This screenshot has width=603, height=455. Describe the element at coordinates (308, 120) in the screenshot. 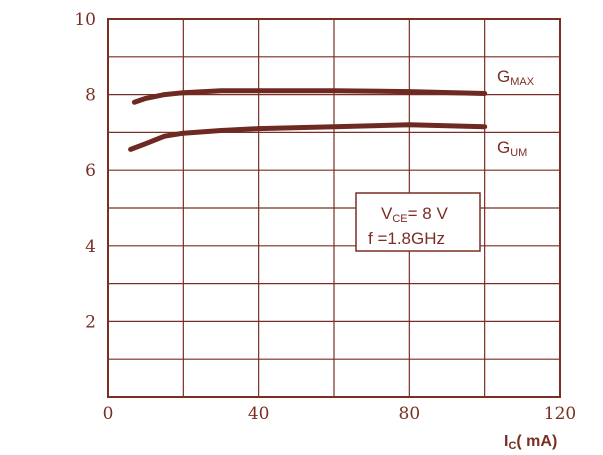

I see `curves` at that location.